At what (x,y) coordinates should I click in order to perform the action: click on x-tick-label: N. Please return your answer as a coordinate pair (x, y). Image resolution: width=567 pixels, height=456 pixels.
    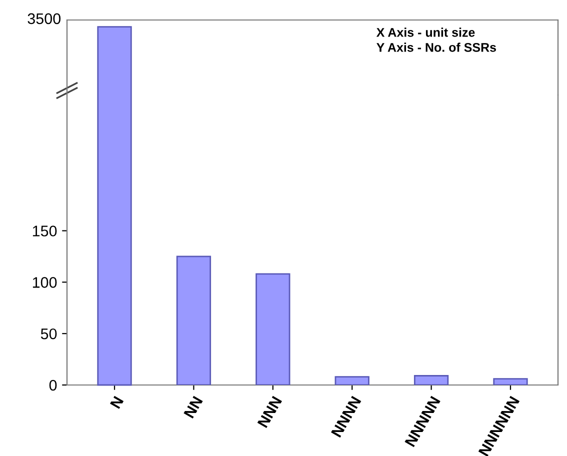
    Looking at the image, I should click on (117, 402).